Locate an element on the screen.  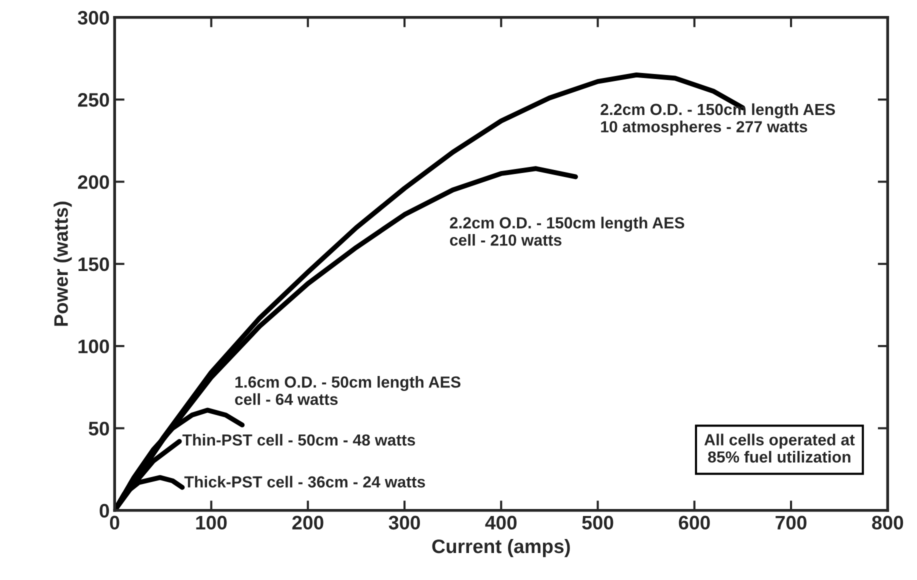
y-tick-label: 100 is located at coordinates (93, 347).